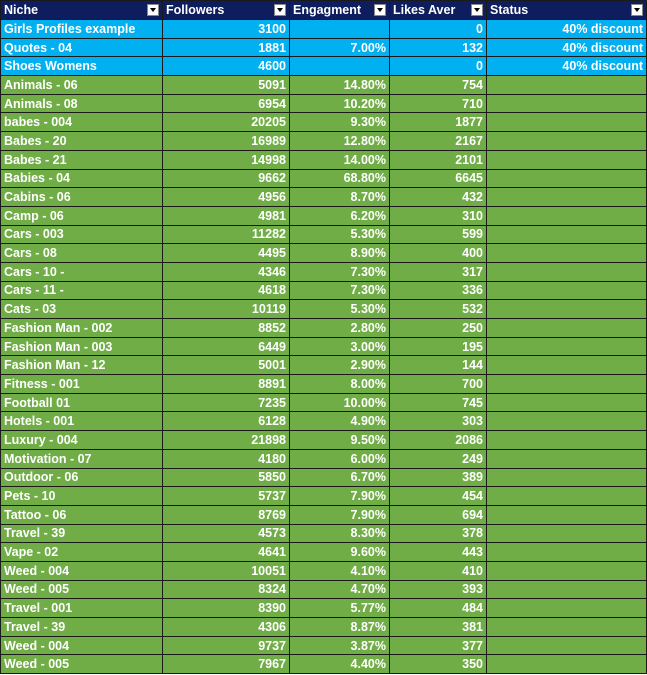 Image resolution: width=647 pixels, height=675 pixels. What do you see at coordinates (81, 478) in the screenshot?
I see `row-label: Outdoor - 06` at bounding box center [81, 478].